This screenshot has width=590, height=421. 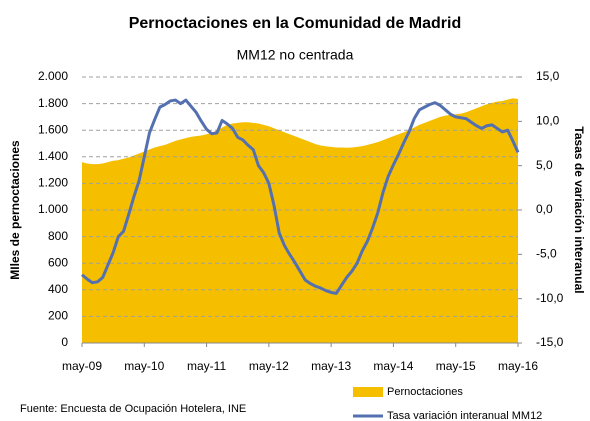 I want to click on x-tick-label: may-12, so click(x=269, y=366).